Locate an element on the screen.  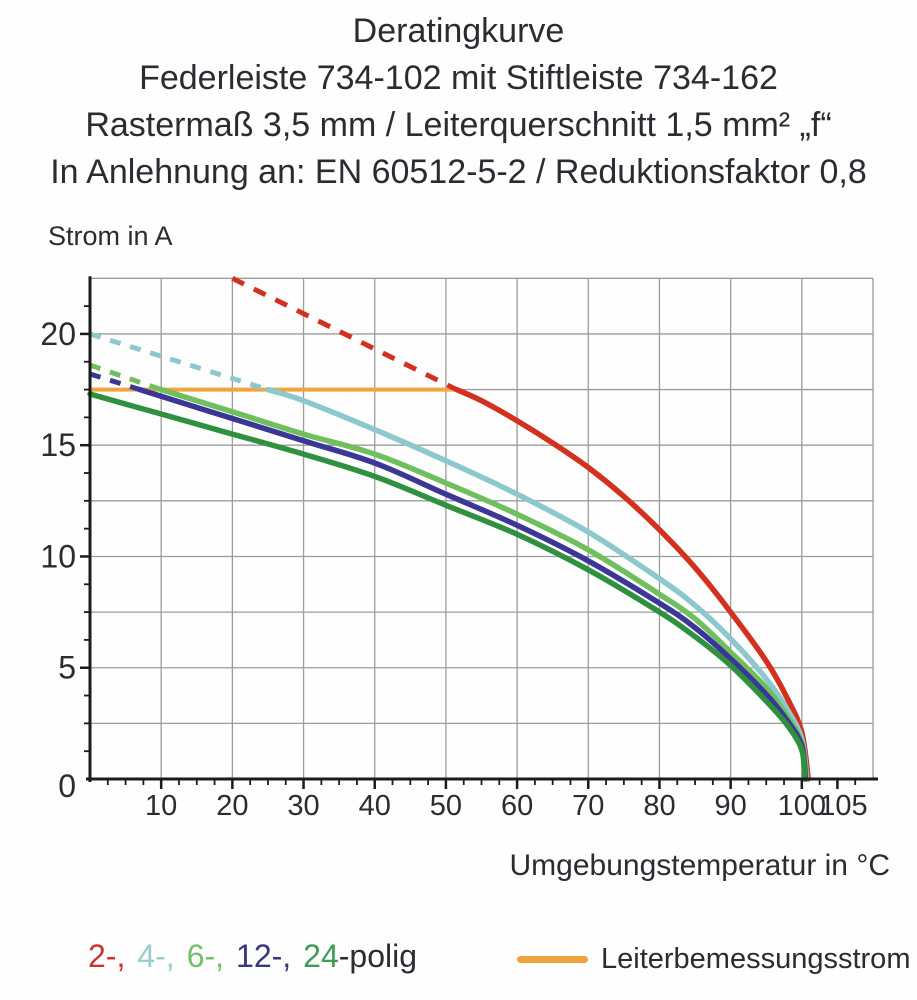
rated-current-line-swatch is located at coordinates (552, 959).